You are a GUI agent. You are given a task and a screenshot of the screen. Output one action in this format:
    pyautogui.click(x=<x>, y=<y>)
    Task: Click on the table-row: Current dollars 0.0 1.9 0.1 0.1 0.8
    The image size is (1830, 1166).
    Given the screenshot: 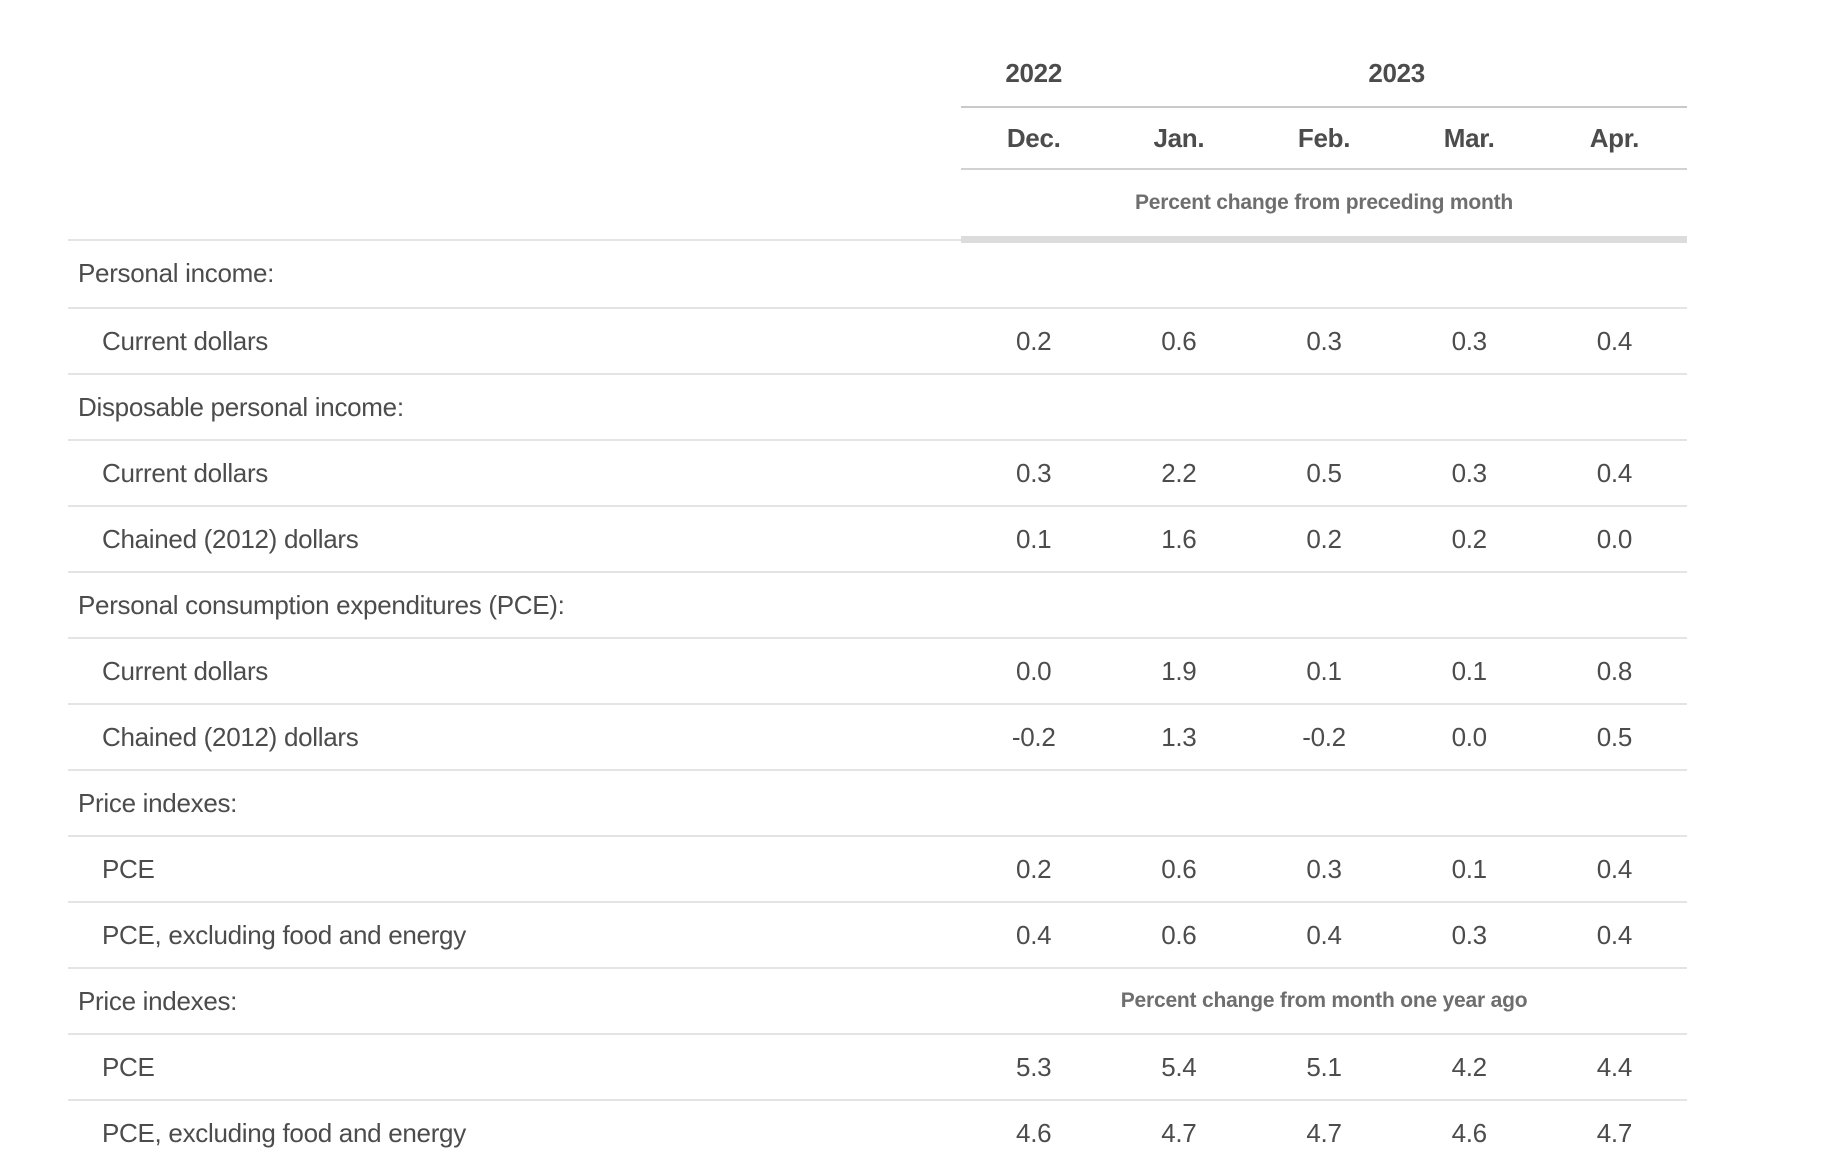 What is the action you would take?
    pyautogui.click(x=877, y=670)
    